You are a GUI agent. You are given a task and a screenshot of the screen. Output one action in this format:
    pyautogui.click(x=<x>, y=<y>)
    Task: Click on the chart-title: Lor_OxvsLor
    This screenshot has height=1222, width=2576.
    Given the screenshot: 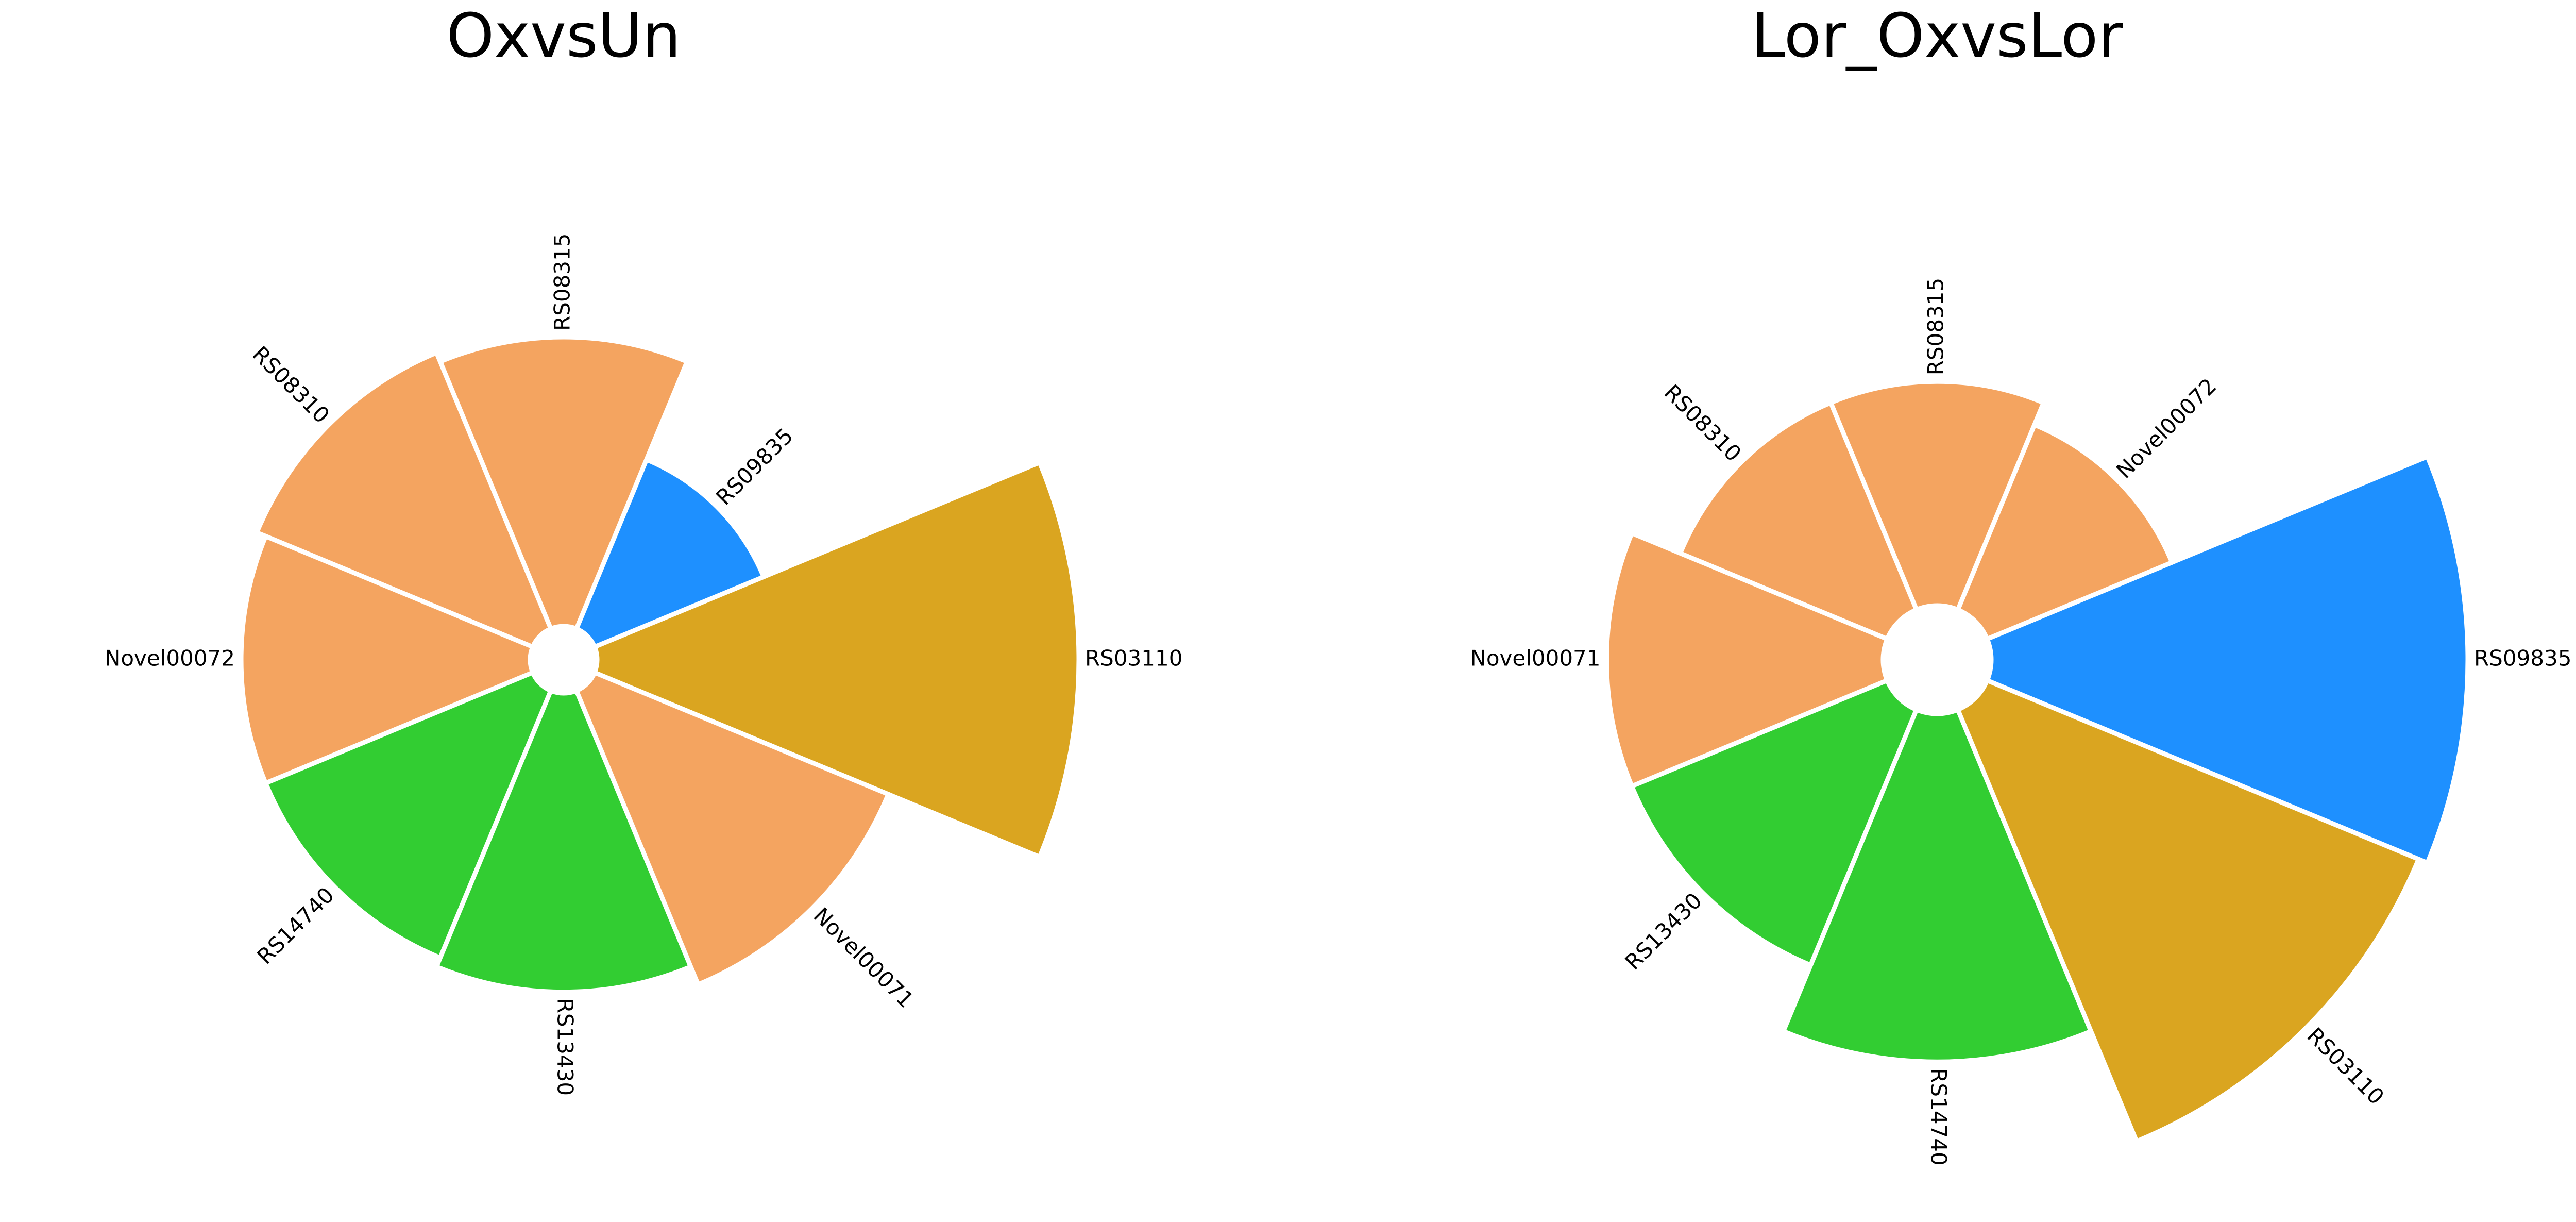 What is the action you would take?
    pyautogui.click(x=1937, y=35)
    